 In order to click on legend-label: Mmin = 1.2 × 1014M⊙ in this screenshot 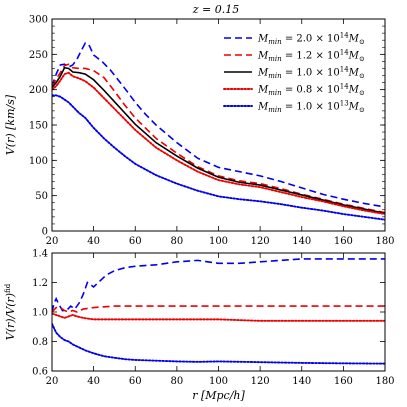, I will do `click(311, 56)`.